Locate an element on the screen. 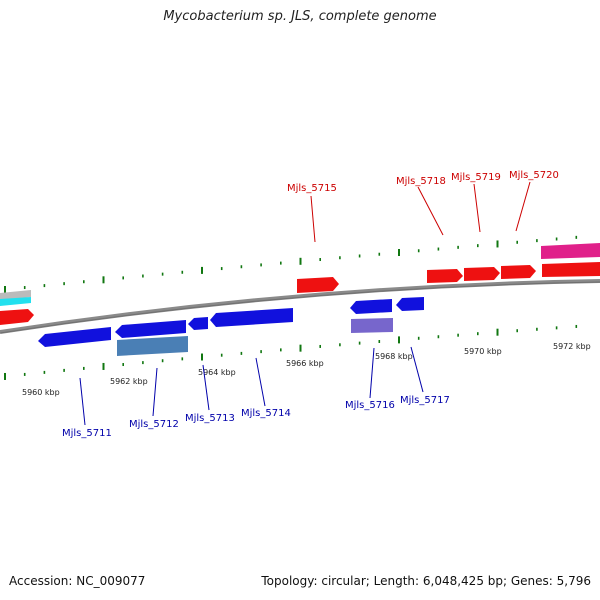 This screenshot has width=600, height=600. tick-track-lower is located at coordinates (291, 352).